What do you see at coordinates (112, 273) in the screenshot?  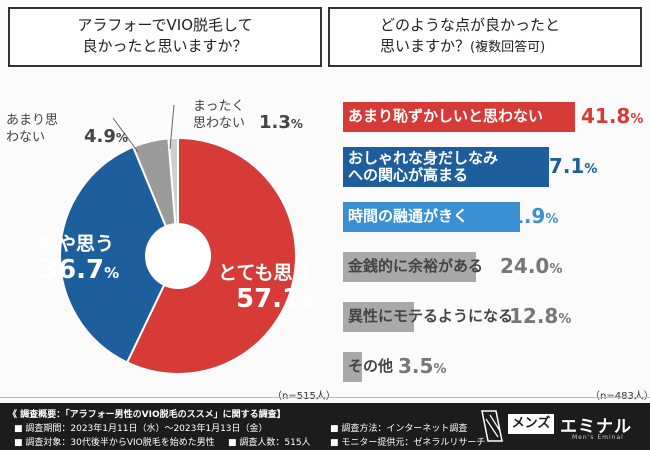 I see `pie-value-somewhat-unit: %` at bounding box center [112, 273].